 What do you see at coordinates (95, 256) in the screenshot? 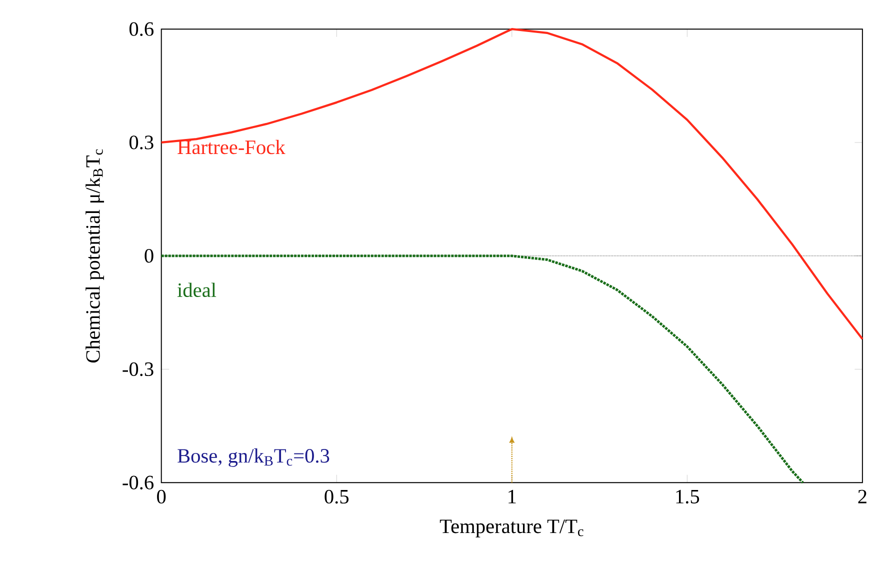
I see `y-axis-title: Chemical potential μ/k$_{B}$T$_{c}$` at bounding box center [95, 256].